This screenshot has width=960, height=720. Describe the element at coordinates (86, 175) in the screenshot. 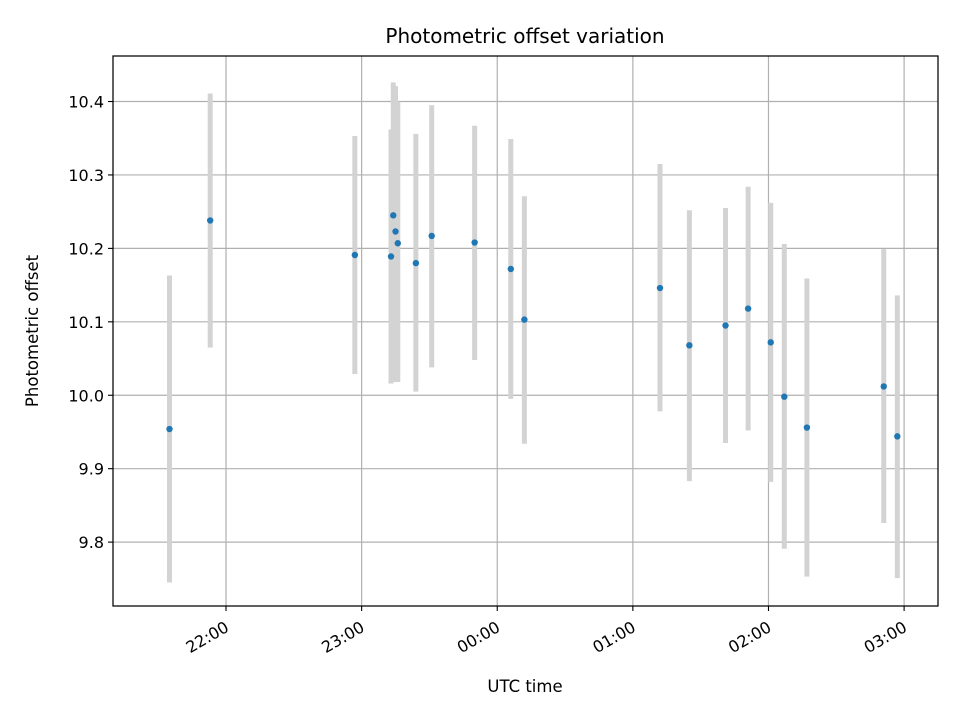

I see `y-tick-label: 10.3` at that location.